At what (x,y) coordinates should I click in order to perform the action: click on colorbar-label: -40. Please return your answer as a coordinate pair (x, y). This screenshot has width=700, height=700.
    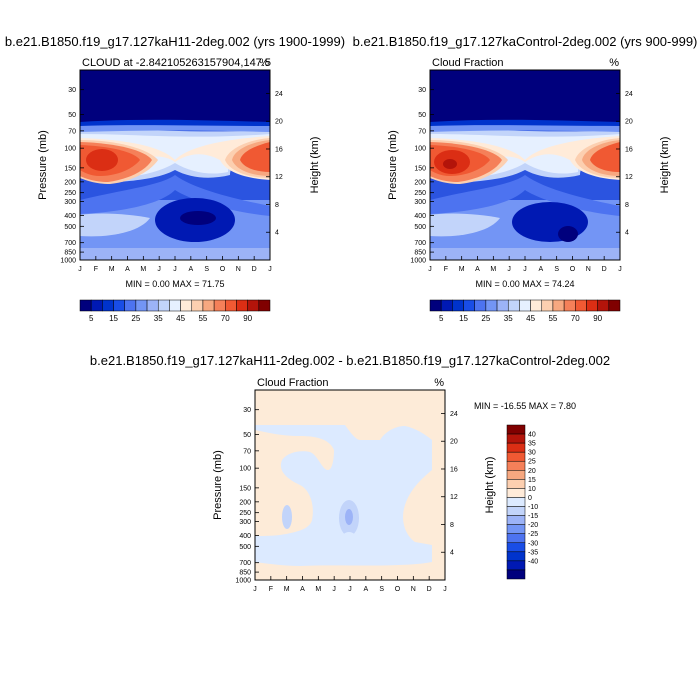
    Looking at the image, I should click on (533, 561).